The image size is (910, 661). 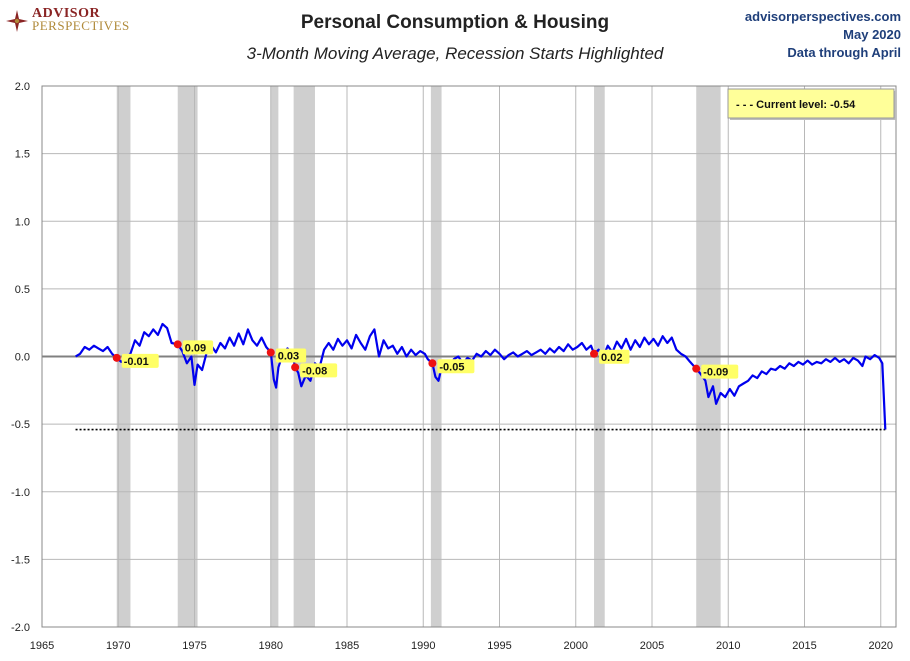 What do you see at coordinates (881, 646) in the screenshot?
I see `x-tick-label: 2020` at bounding box center [881, 646].